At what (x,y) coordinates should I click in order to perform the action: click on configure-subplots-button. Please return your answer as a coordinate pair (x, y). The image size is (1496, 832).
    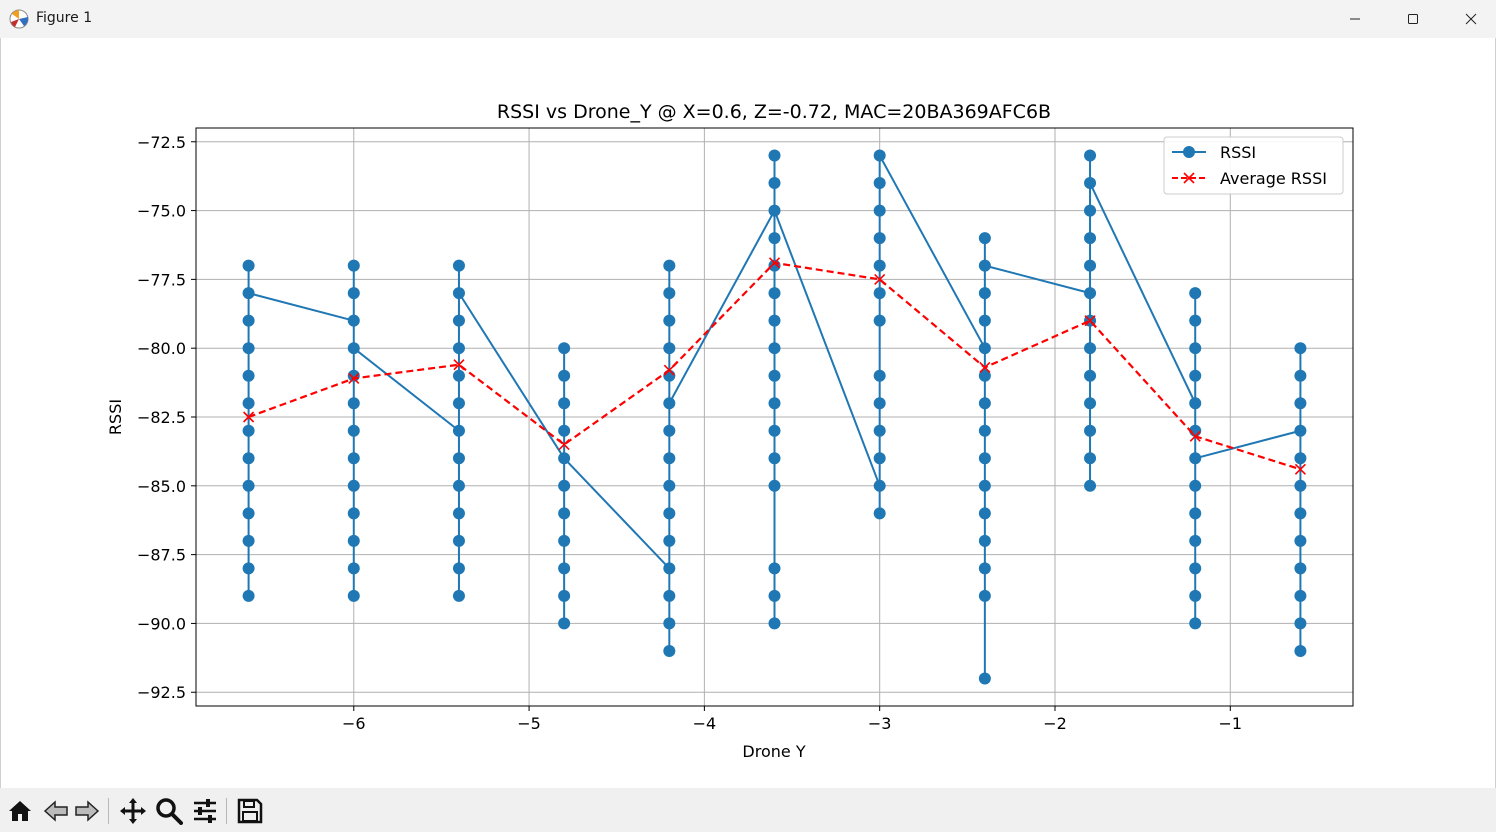
    Looking at the image, I should click on (205, 811).